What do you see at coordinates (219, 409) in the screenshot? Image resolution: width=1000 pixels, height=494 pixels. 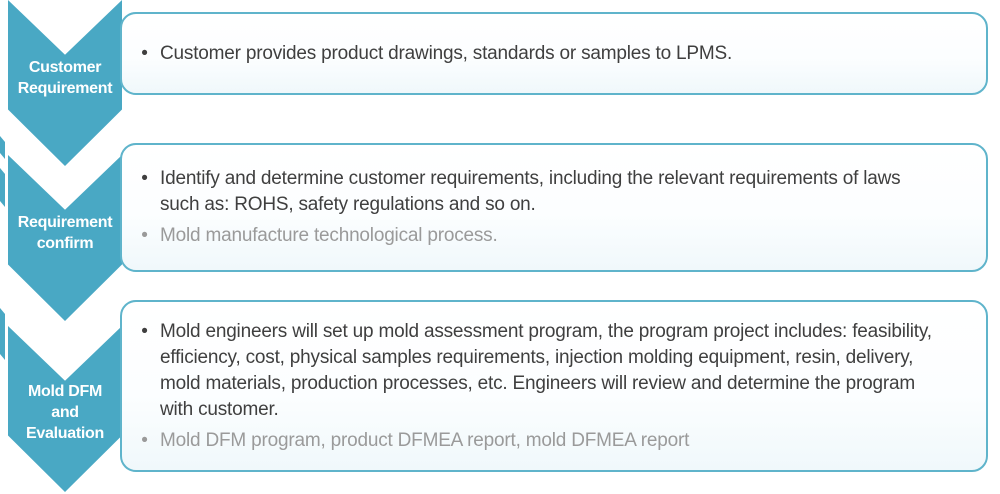 I see `text-line: with customer.` at bounding box center [219, 409].